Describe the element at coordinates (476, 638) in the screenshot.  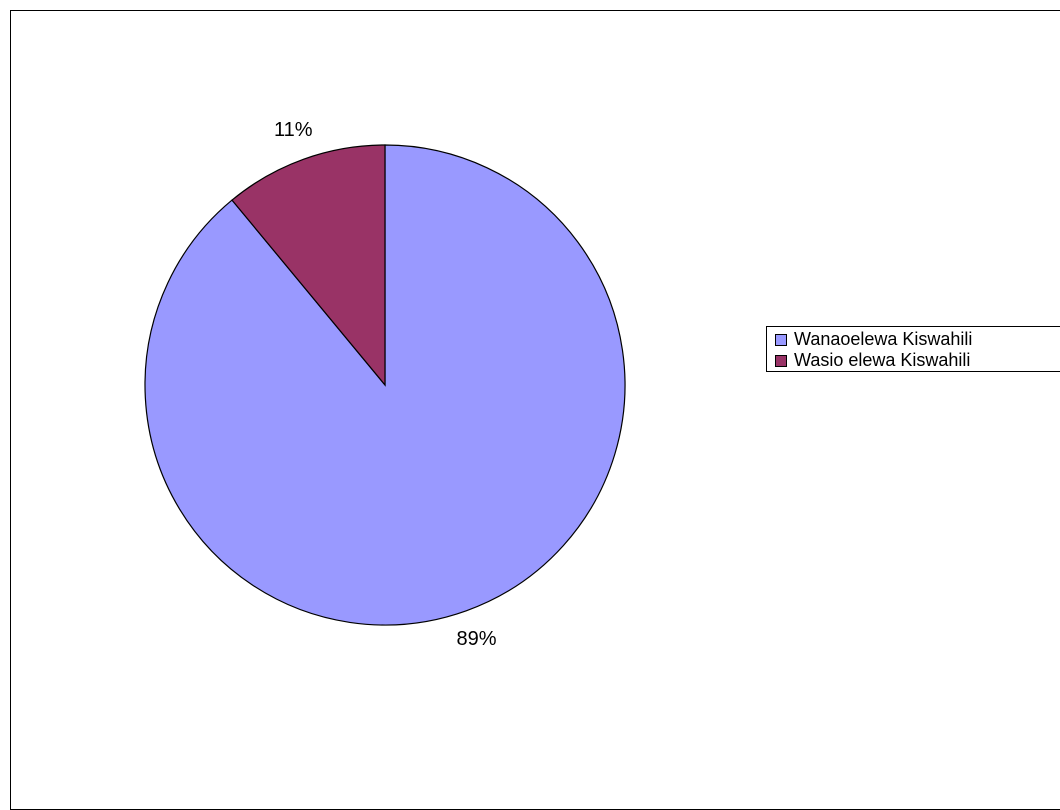
I see `data-label-wanaoelewa: 89%` at that location.